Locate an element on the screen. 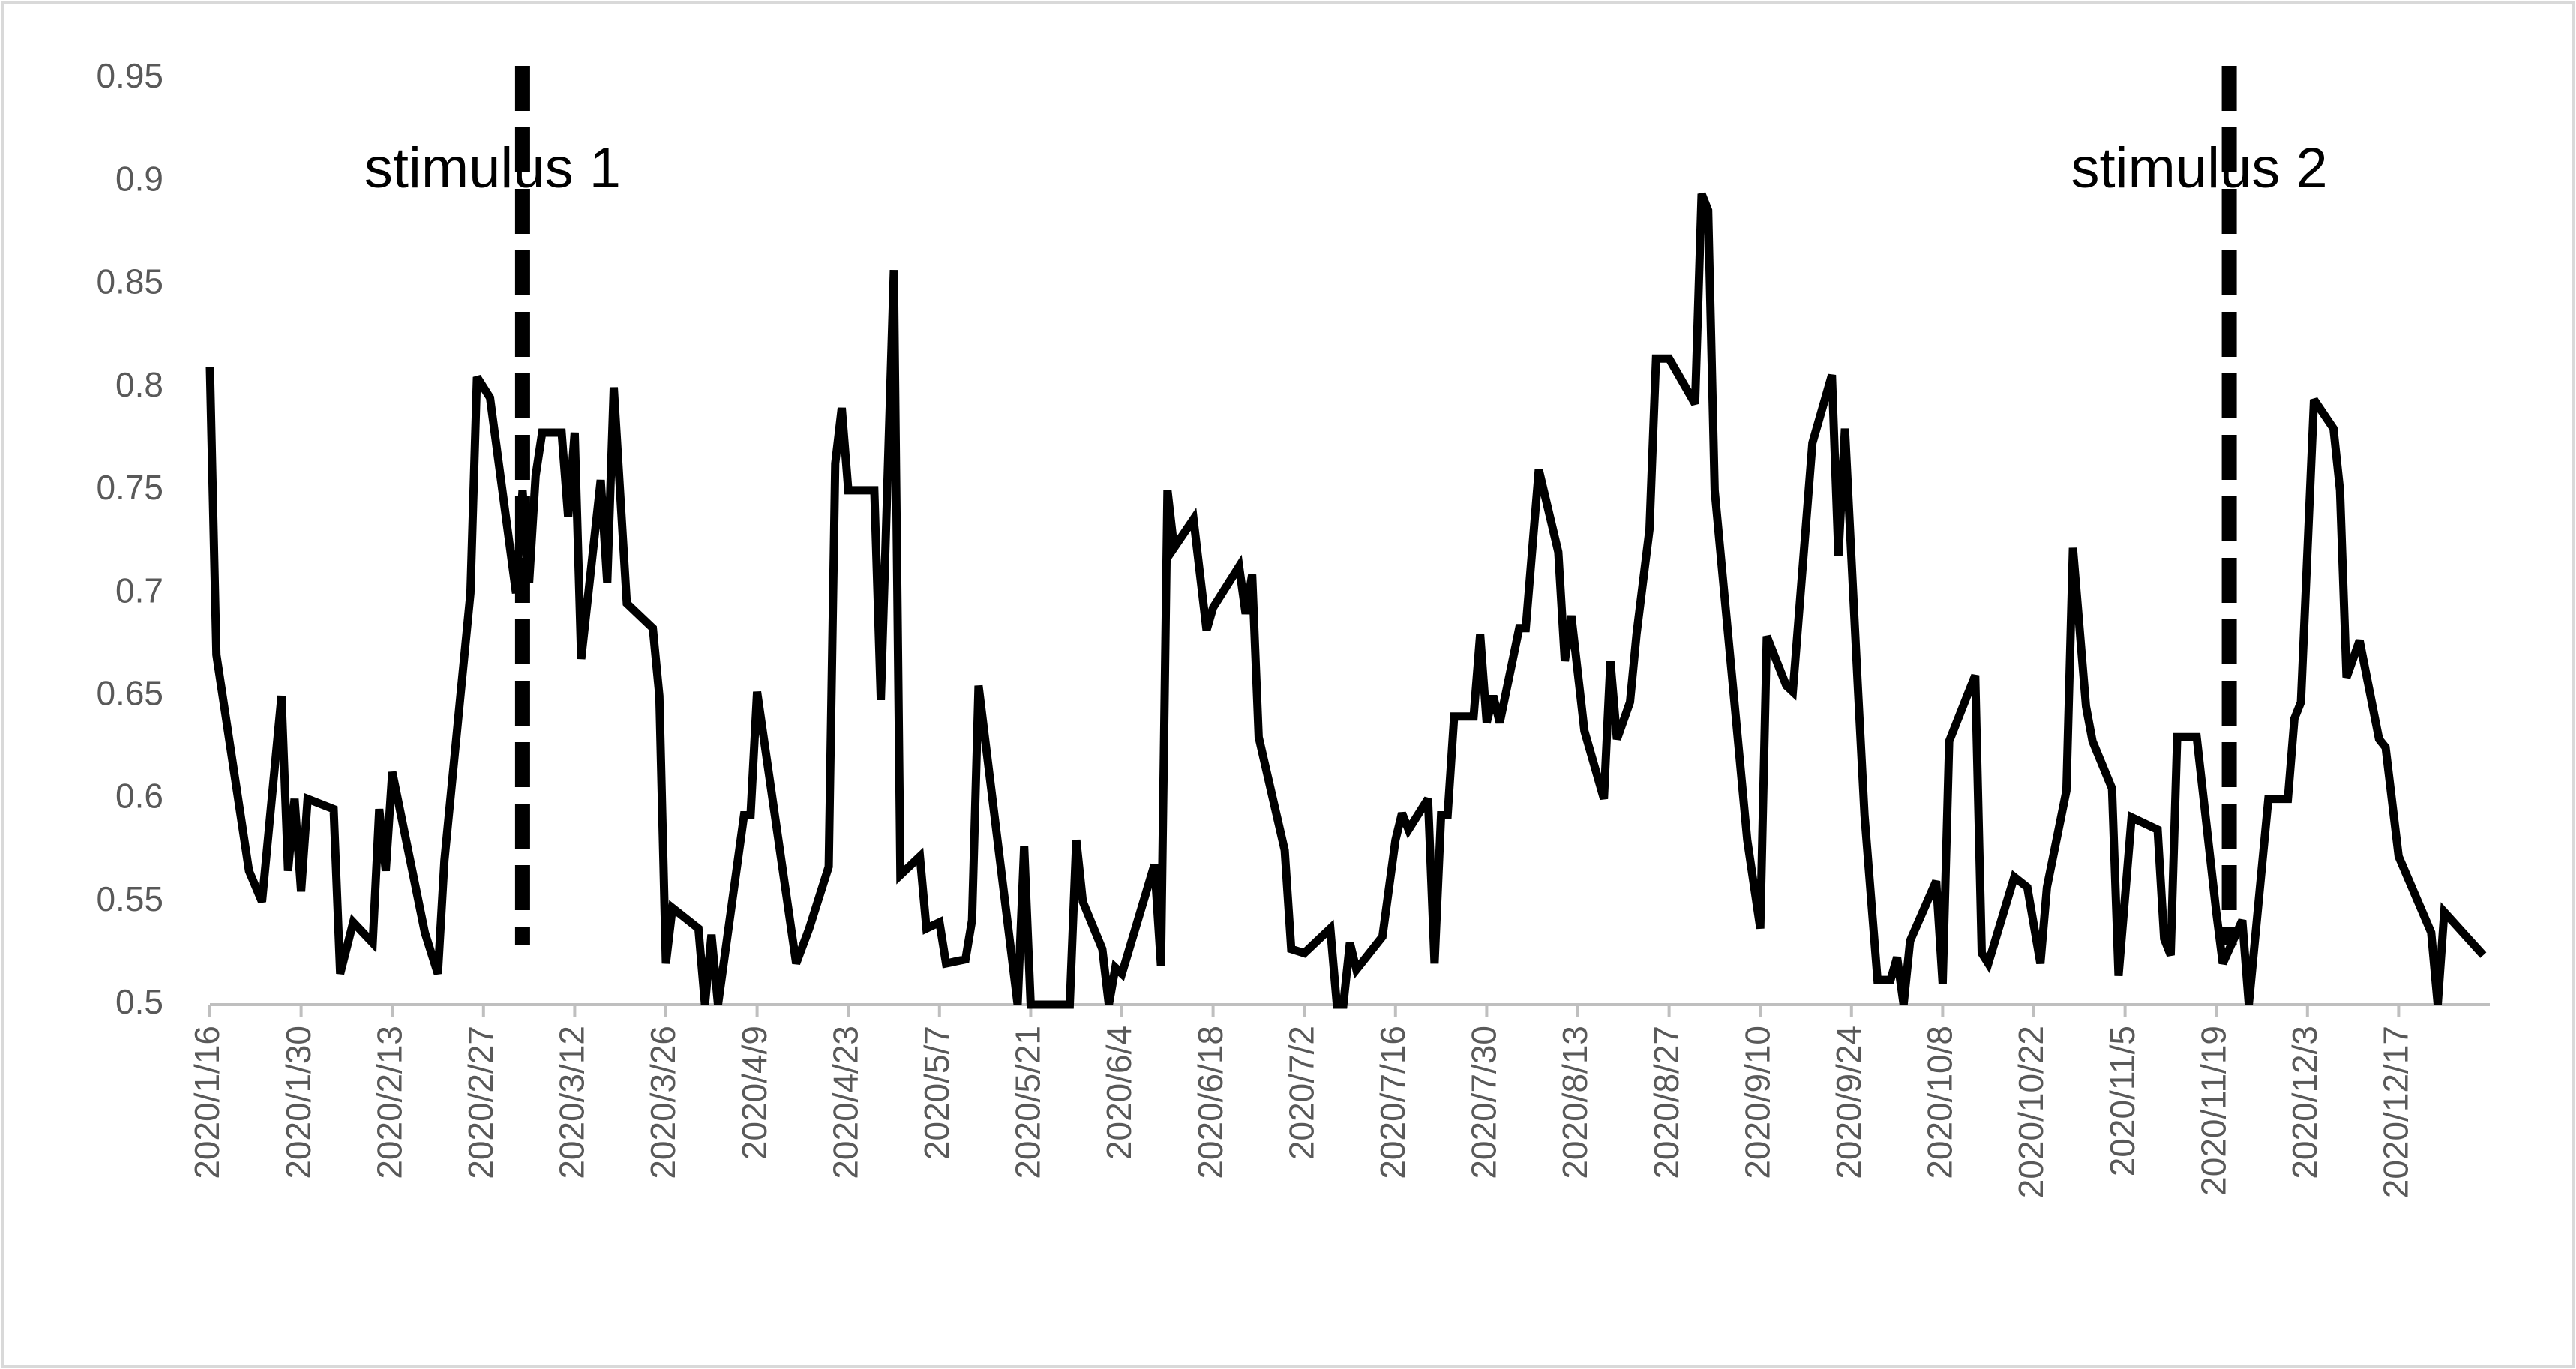 The image size is (2576, 1369). x-tick-label: 2020/1/16 is located at coordinates (207, 1102).